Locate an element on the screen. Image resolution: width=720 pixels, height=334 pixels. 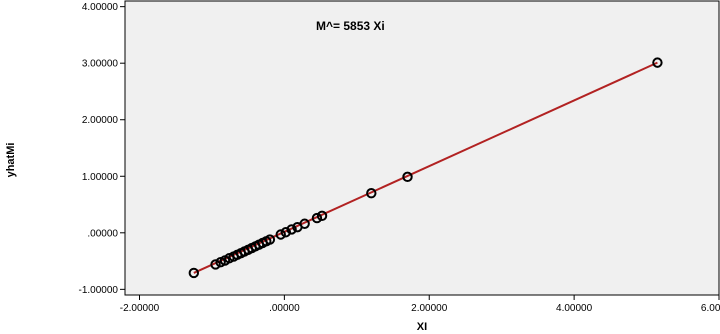
x-tick-label: 2.00000 is located at coordinates (429, 308).